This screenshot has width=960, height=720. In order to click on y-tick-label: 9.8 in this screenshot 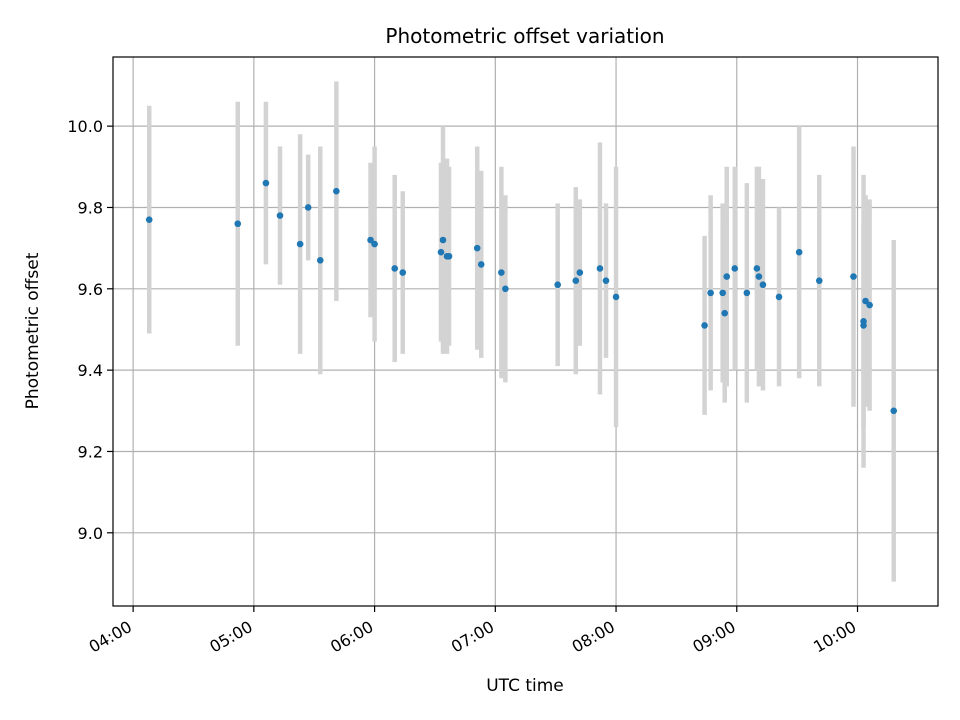, I will do `click(90, 207)`.